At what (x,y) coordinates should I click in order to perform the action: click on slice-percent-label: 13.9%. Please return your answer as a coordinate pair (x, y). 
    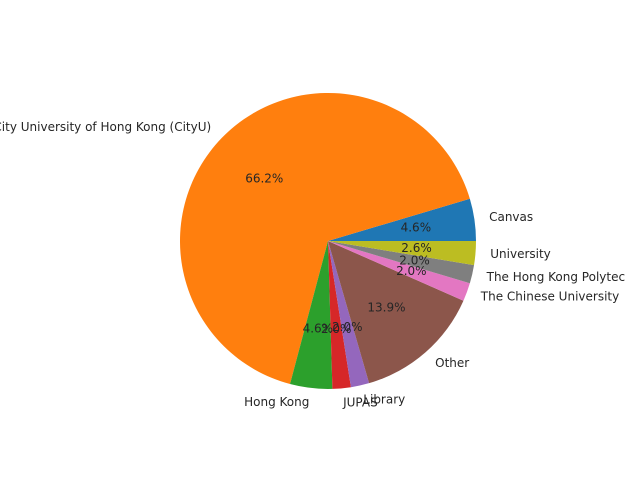
    Looking at the image, I should click on (386, 307).